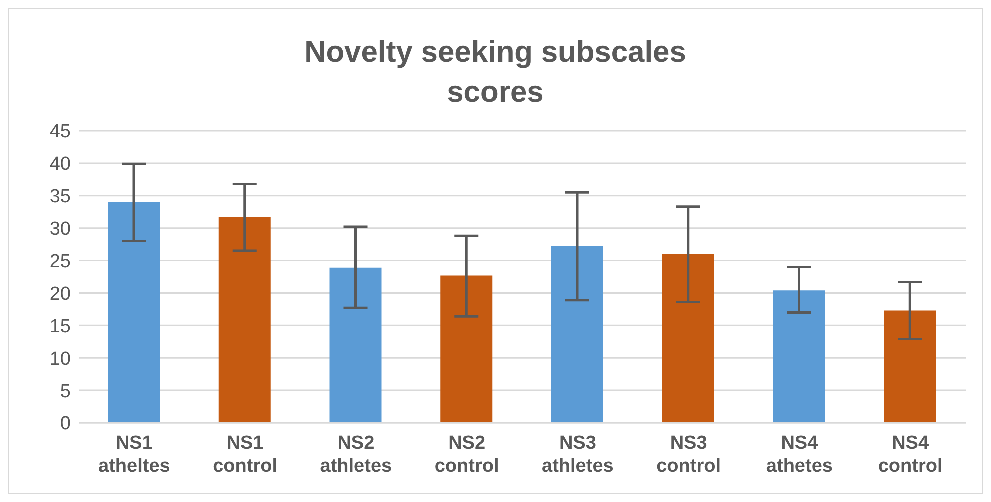  Describe the element at coordinates (65, 424) in the screenshot. I see `y-tick-label: 0` at that location.